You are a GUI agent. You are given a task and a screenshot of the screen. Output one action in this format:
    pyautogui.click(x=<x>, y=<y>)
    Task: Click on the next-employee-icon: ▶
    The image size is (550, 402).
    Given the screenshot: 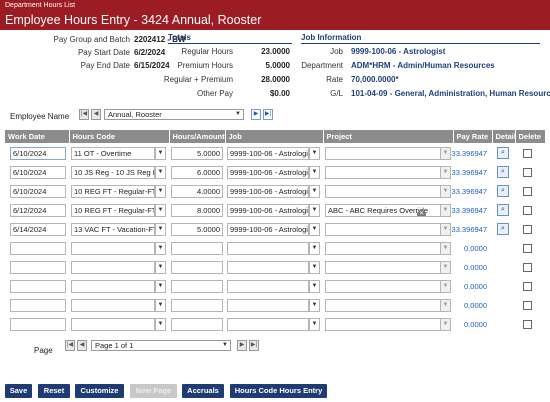 What is the action you would take?
    pyautogui.click(x=256, y=114)
    